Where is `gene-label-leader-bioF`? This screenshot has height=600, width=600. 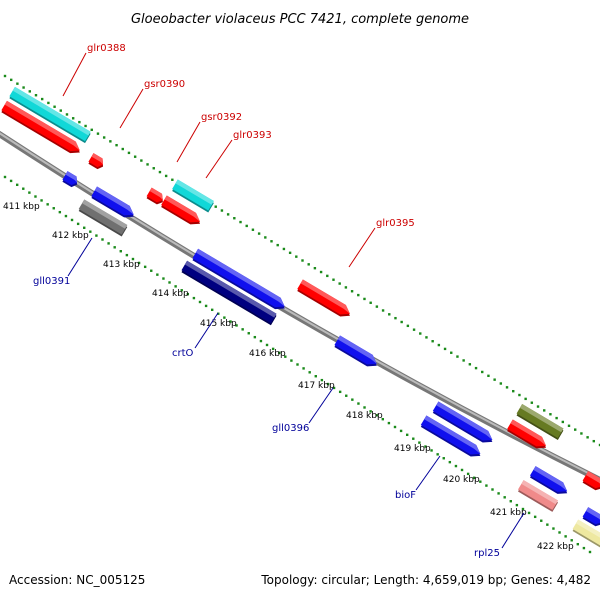 gene-label-leader-bioF is located at coordinates (428, 473).